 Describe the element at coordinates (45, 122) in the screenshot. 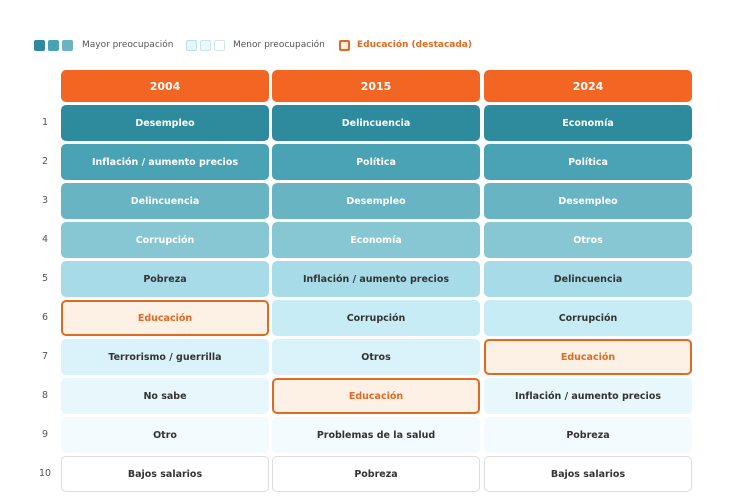

I see `row-rank: 1` at that location.